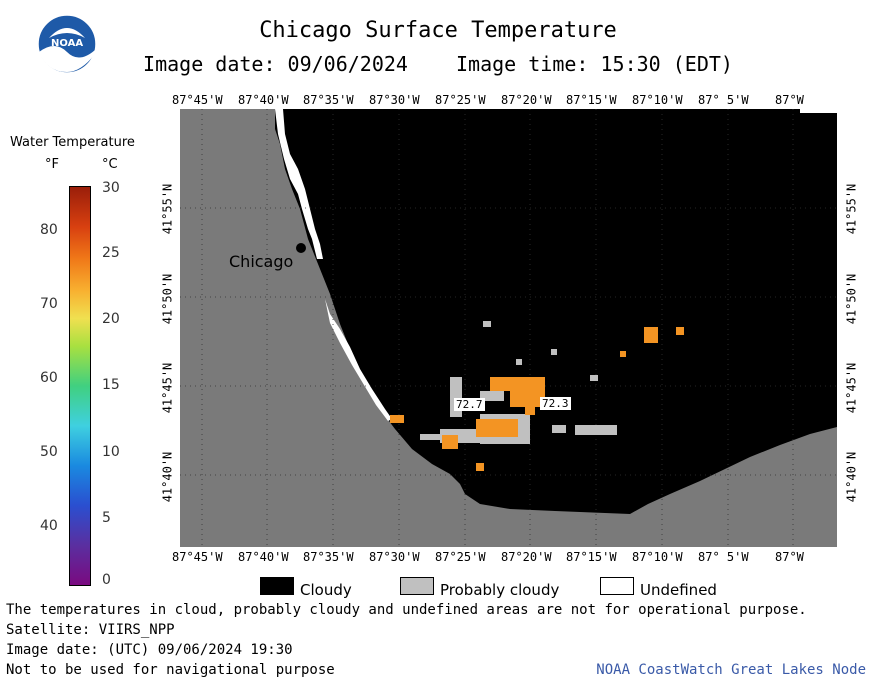 The height and width of the screenshot is (687, 876). What do you see at coordinates (261, 261) in the screenshot?
I see `city-label-chicago: Chicago` at bounding box center [261, 261].